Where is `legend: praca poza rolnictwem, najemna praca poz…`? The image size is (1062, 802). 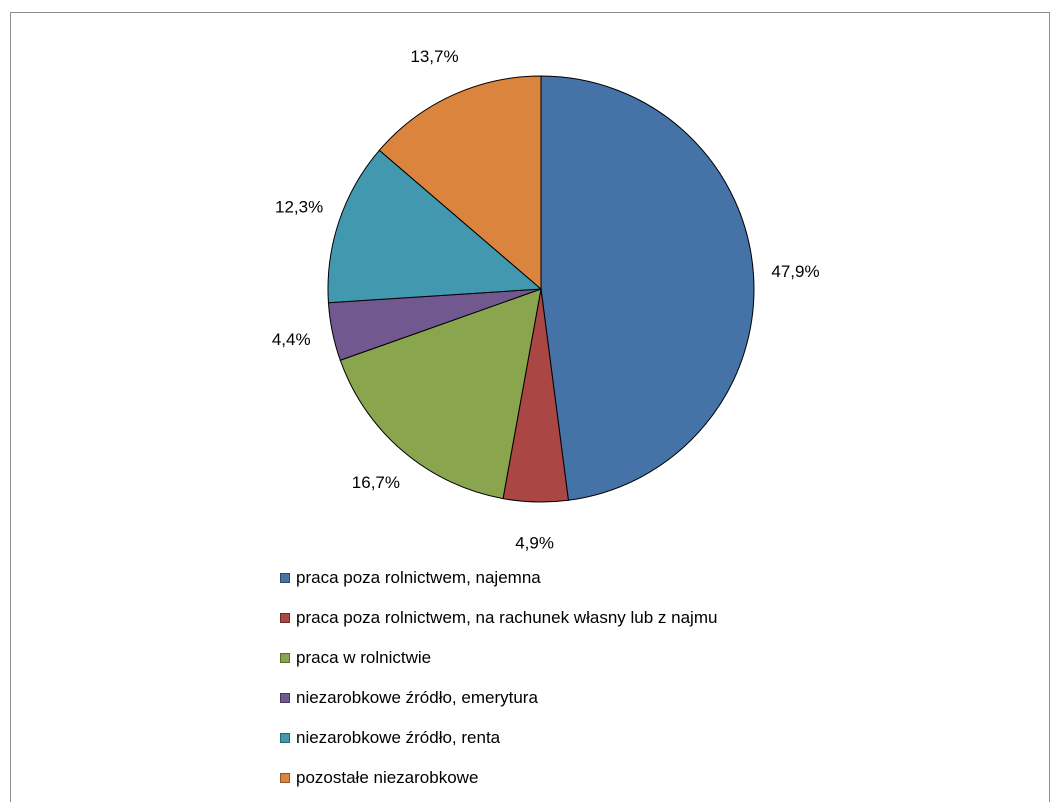 legend: praca poza rolnictwem, najemna praca poz… is located at coordinates (498, 678).